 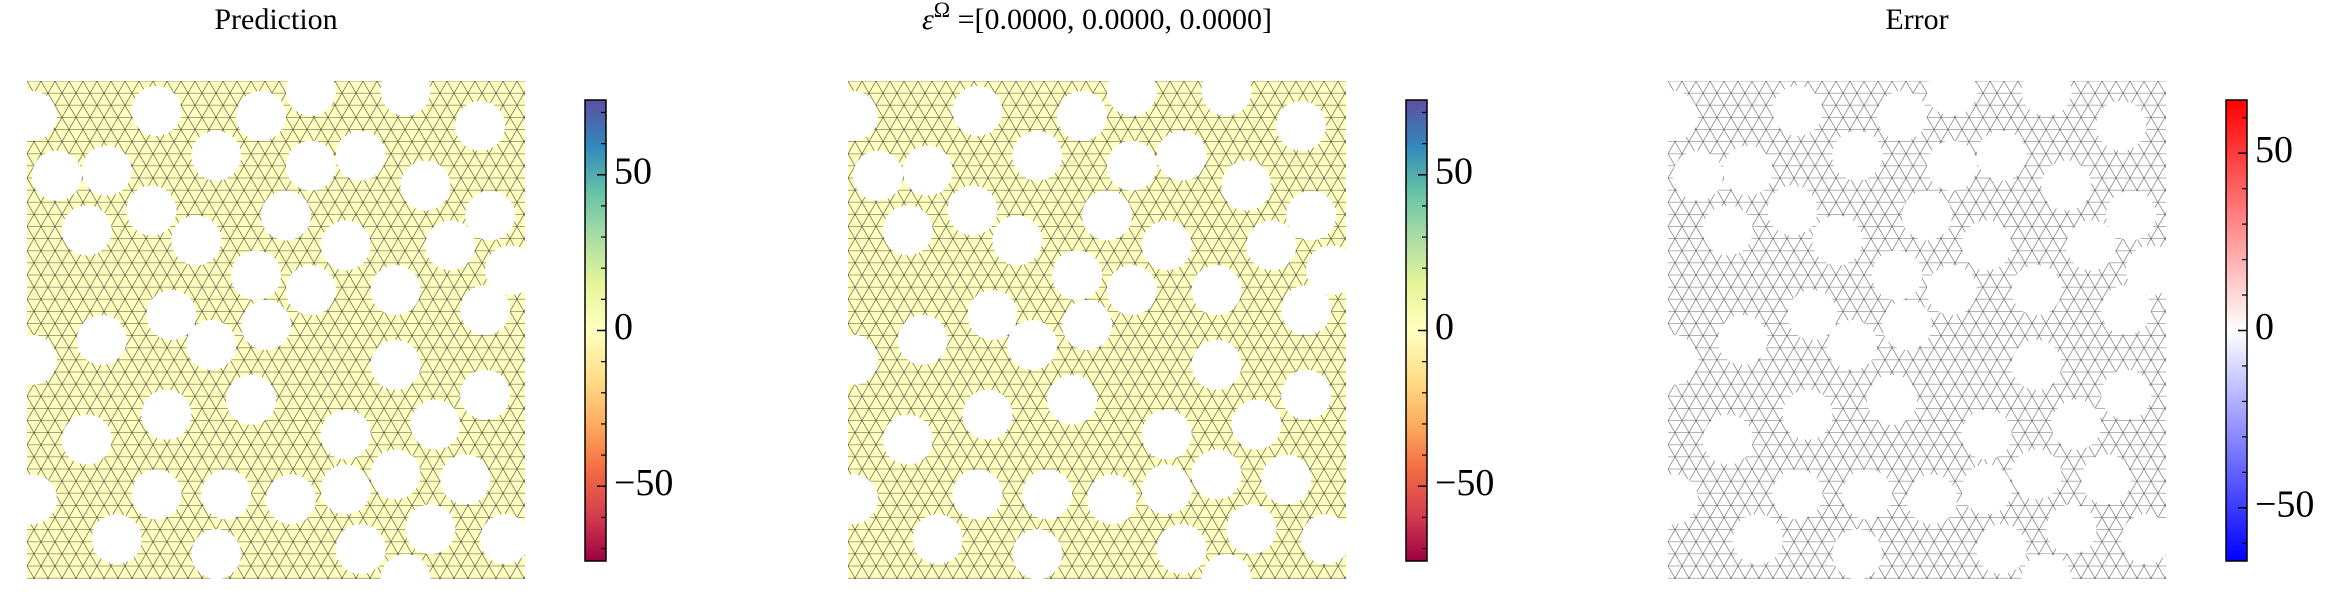 I want to click on title-text: =[0.0000, 0.0000, 0.0000], so click(x=1111, y=19).